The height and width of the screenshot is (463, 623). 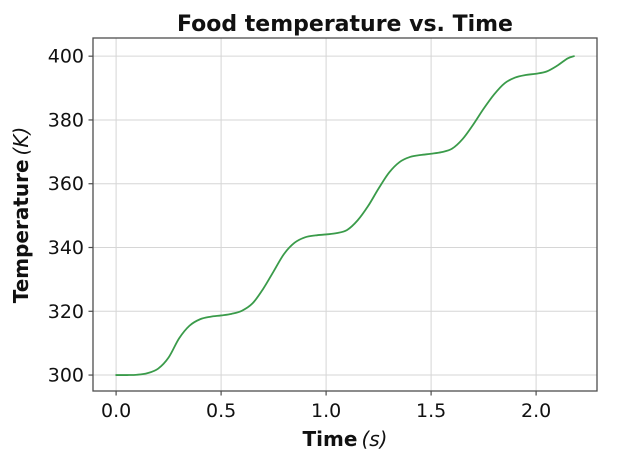 I want to click on chart-title: Food temperature vs. Time, so click(x=345, y=24).